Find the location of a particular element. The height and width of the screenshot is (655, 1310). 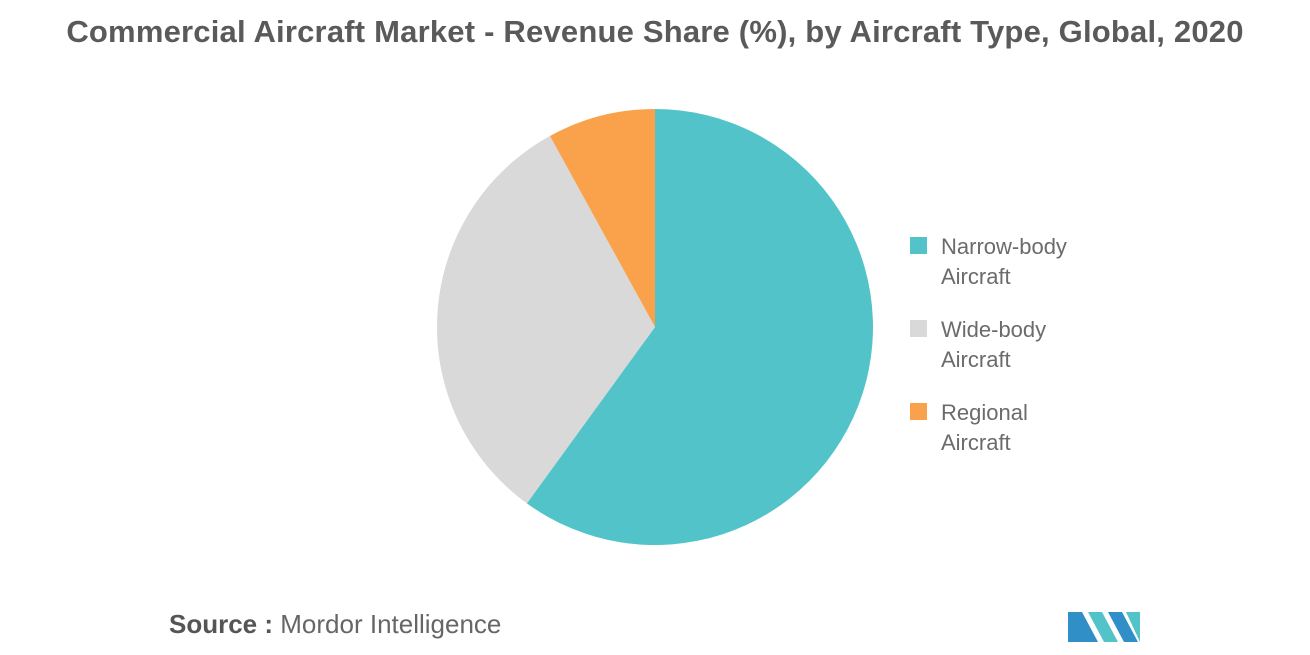

pie-slice-wide-body is located at coordinates (545, 319).